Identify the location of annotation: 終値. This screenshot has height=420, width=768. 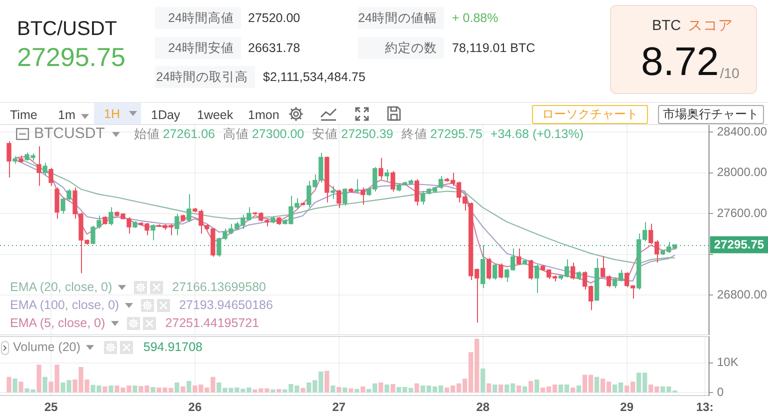
(414, 134).